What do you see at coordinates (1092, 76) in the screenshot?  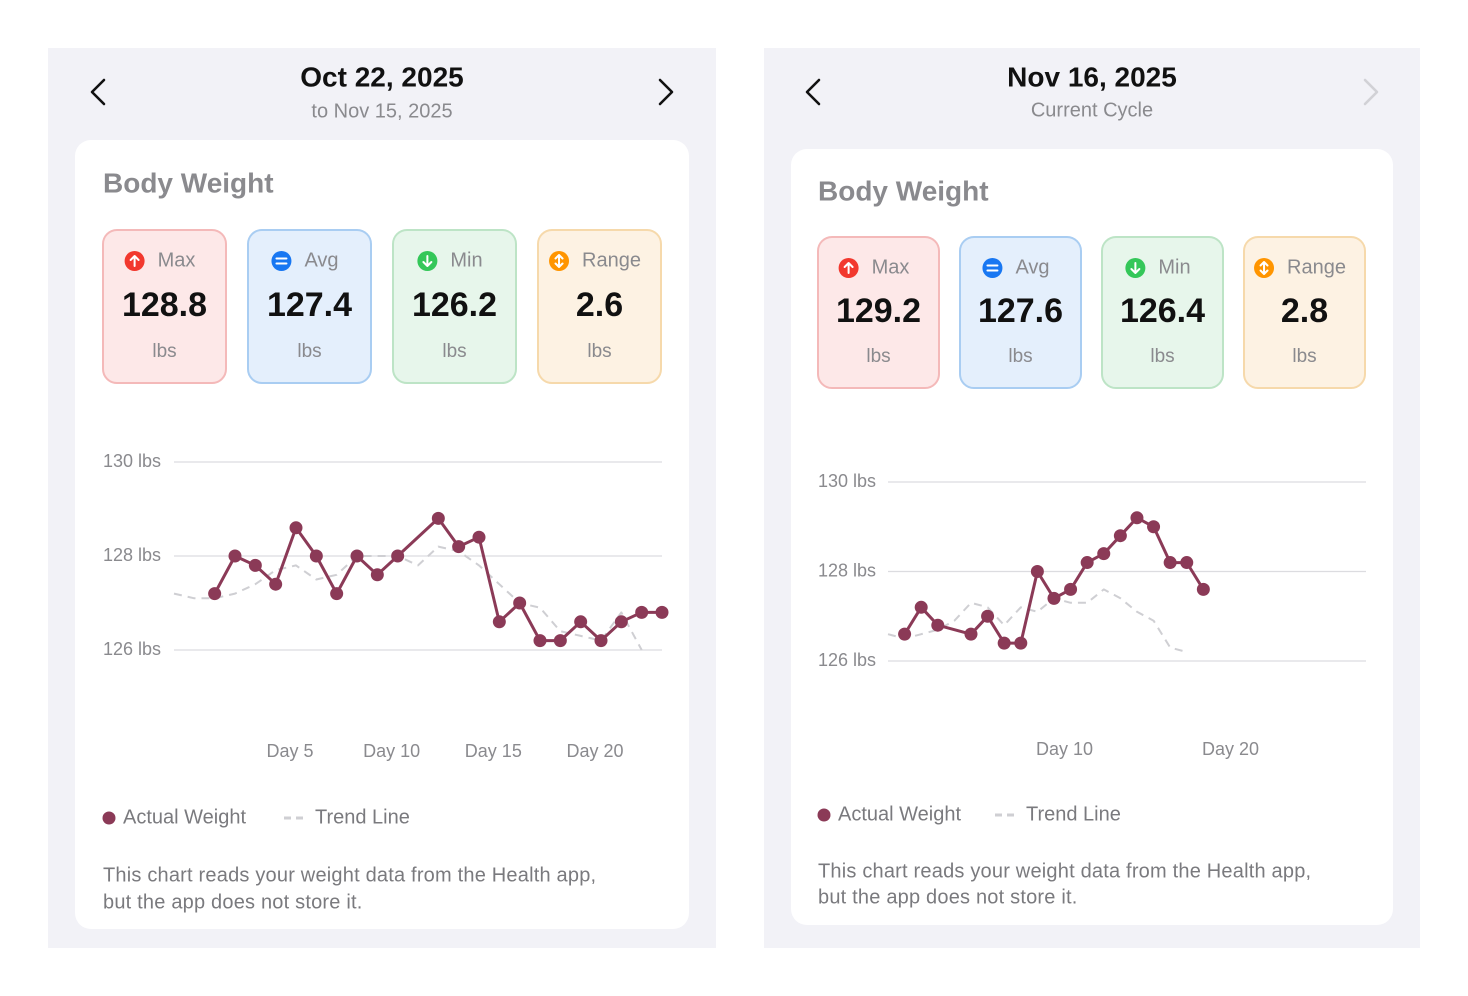 I see `header-date: Nov 16, 2025` at bounding box center [1092, 76].